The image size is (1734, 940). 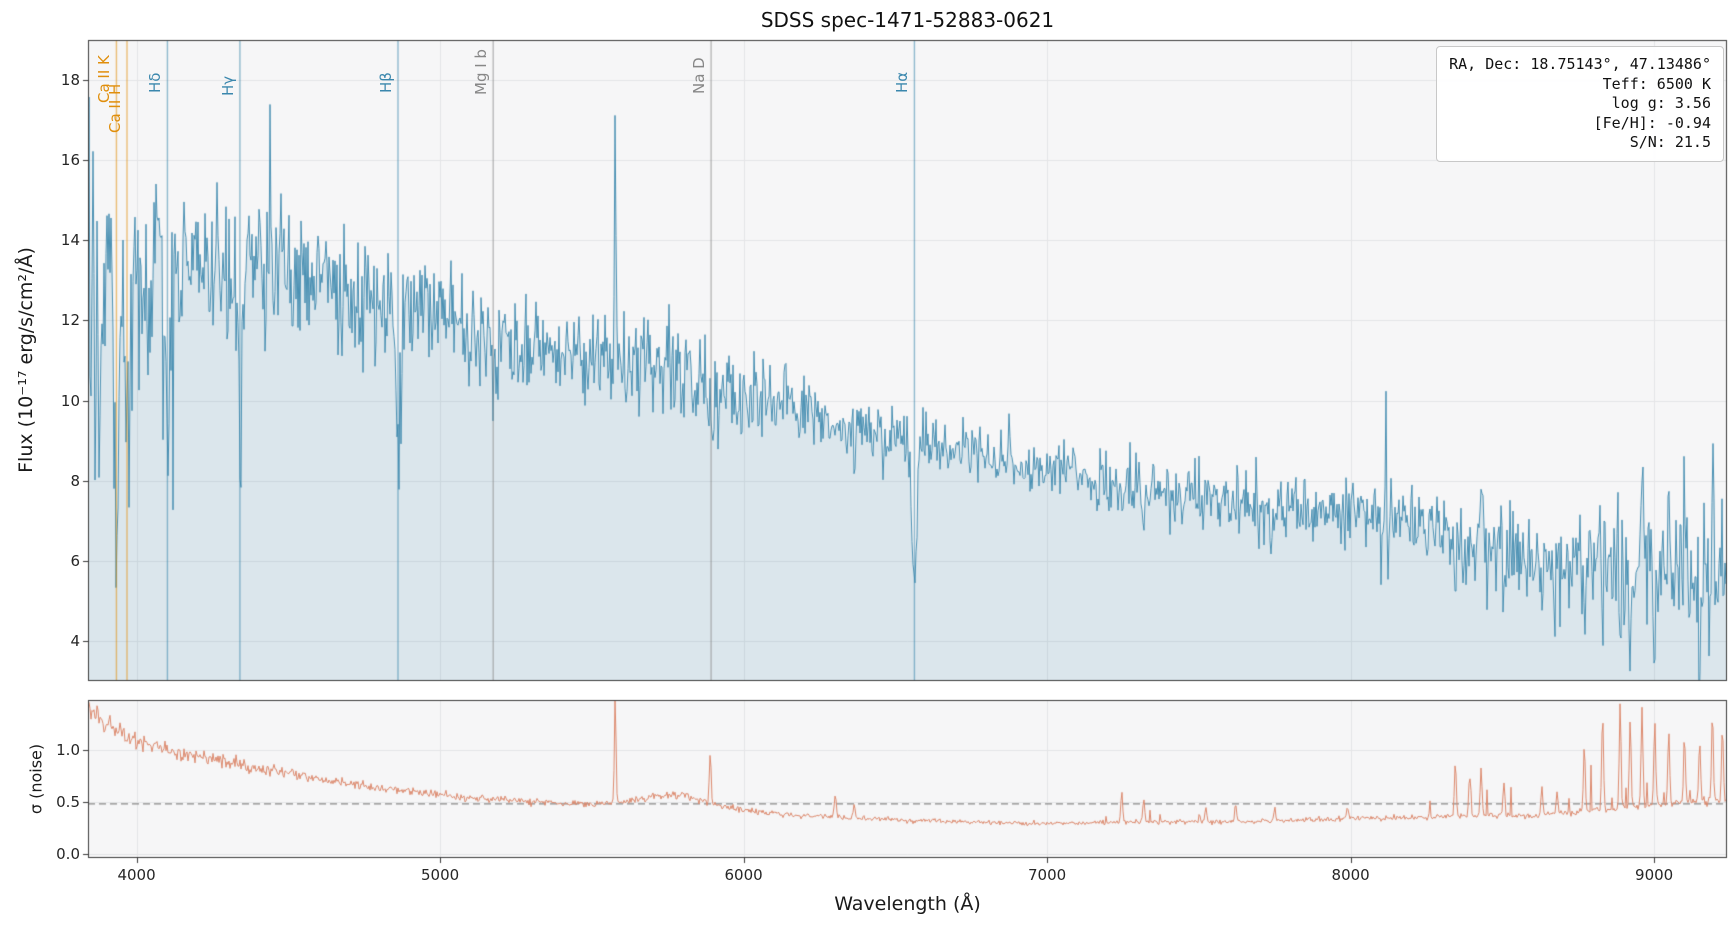 What do you see at coordinates (743, 875) in the screenshot?
I see `x-tick-label: 6000` at bounding box center [743, 875].